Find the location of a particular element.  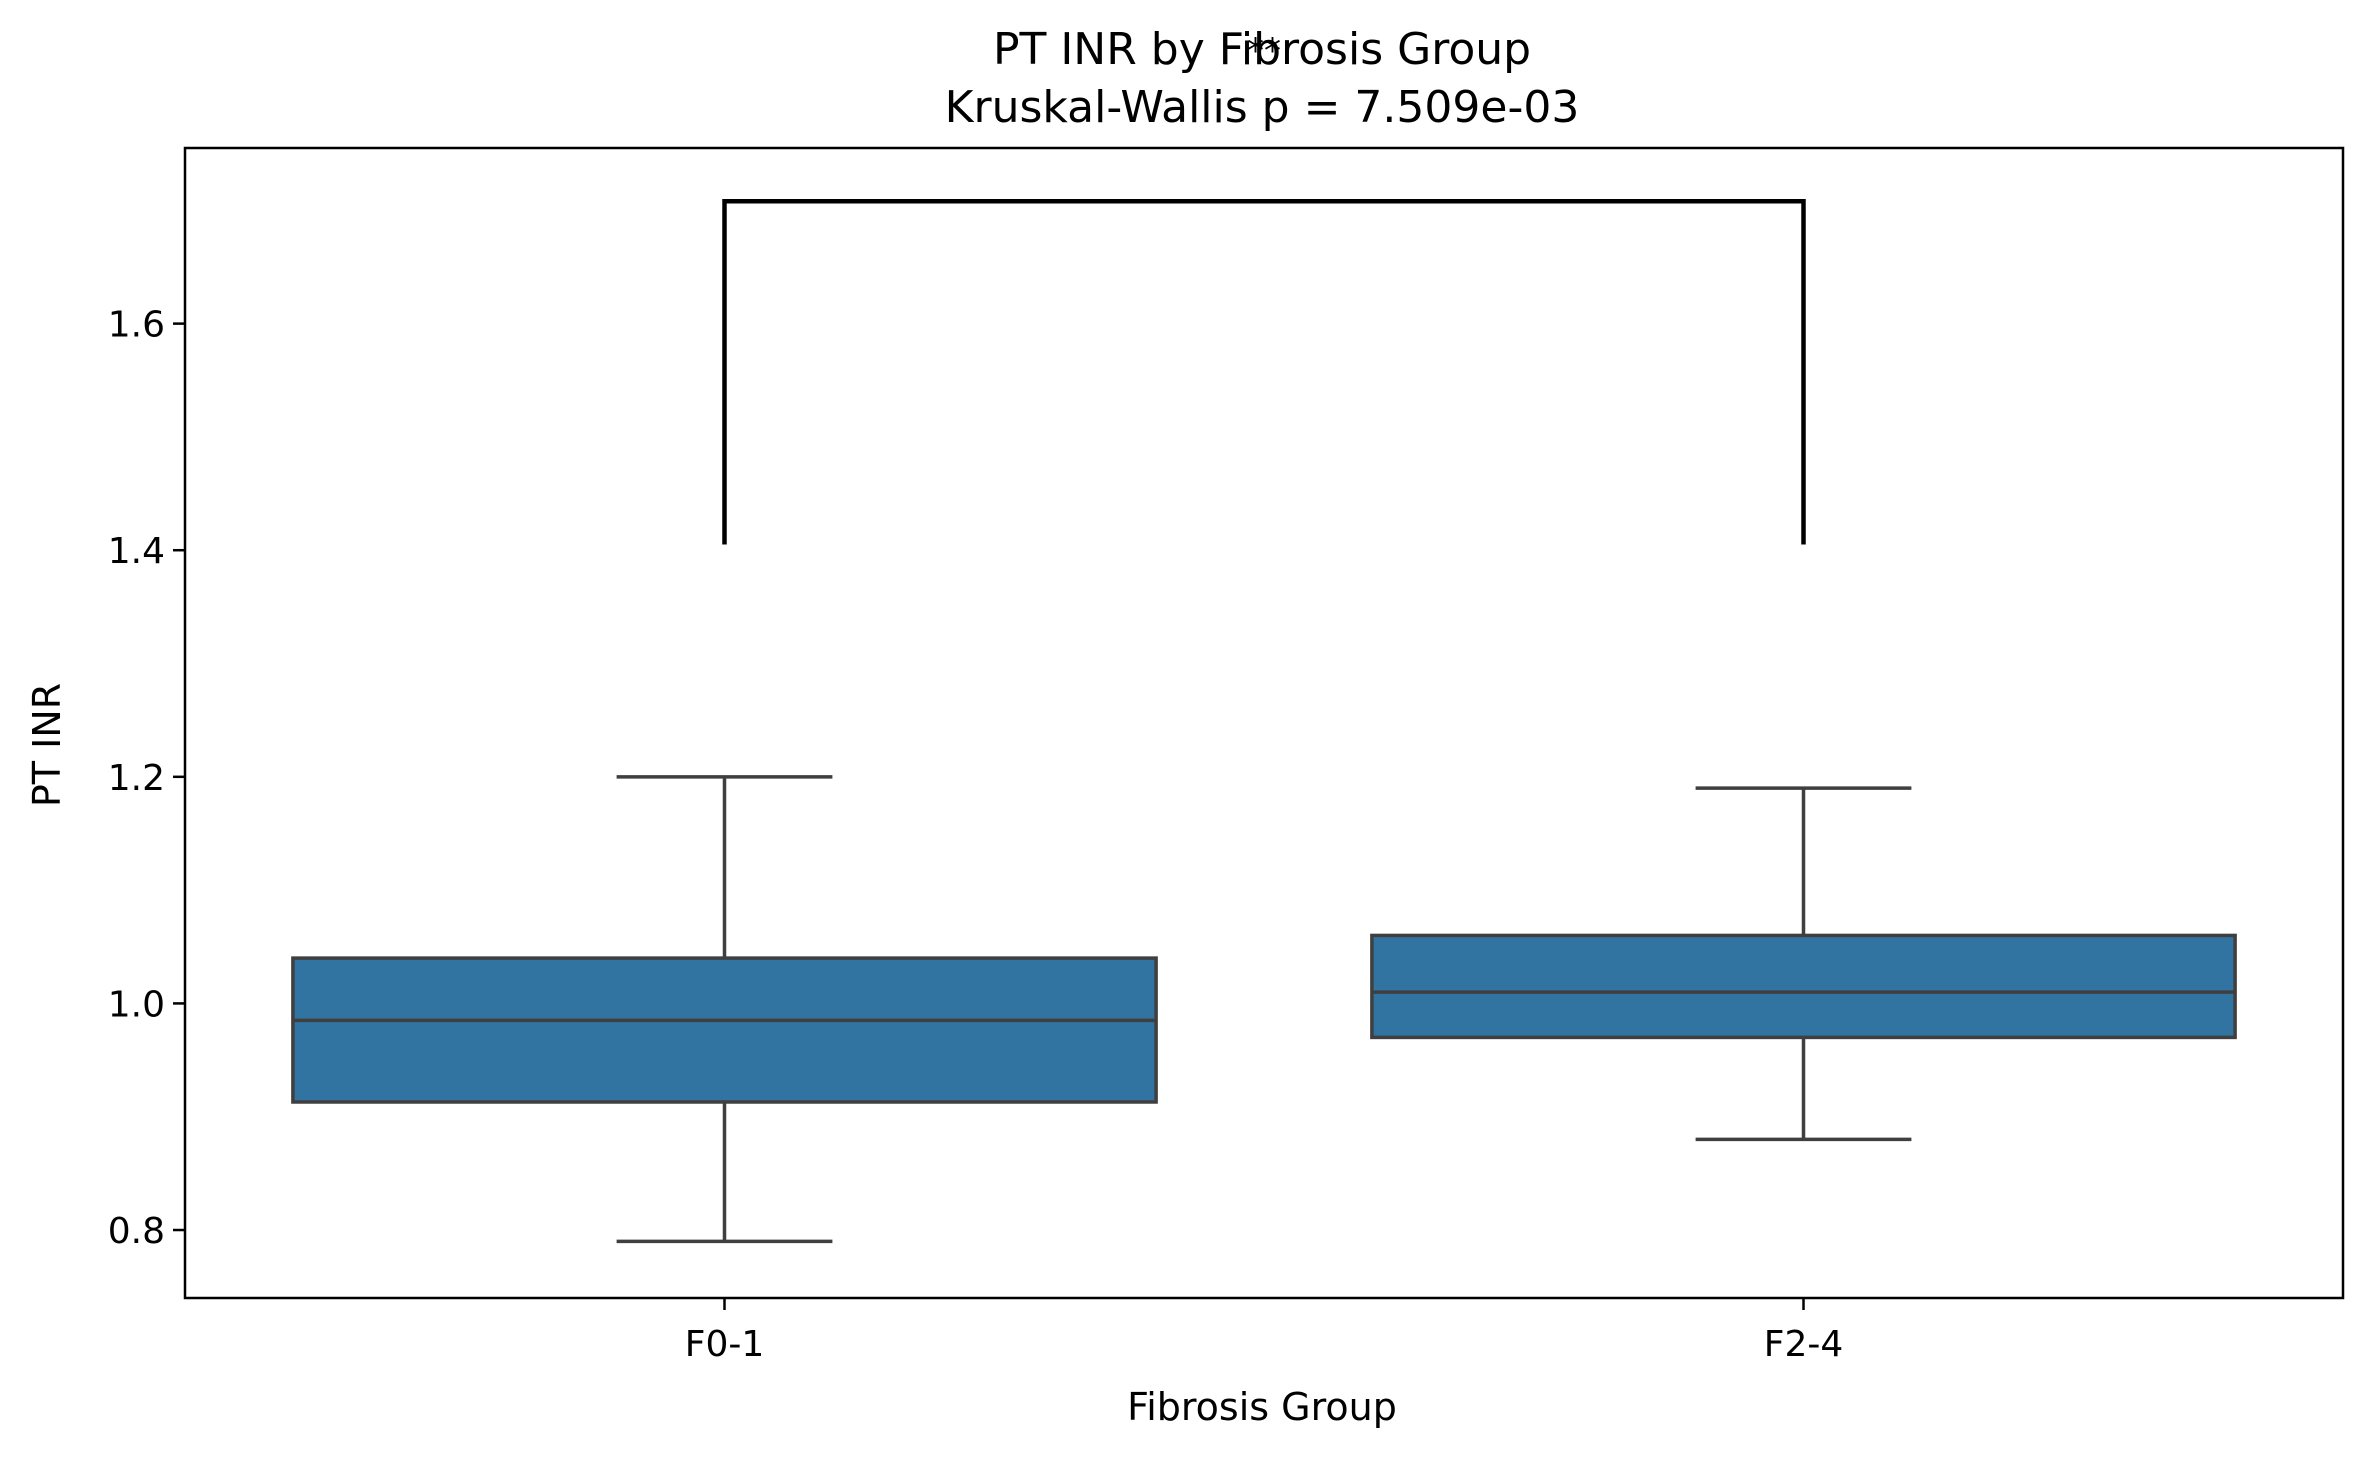

significance-label: ** is located at coordinates (1264, 51).